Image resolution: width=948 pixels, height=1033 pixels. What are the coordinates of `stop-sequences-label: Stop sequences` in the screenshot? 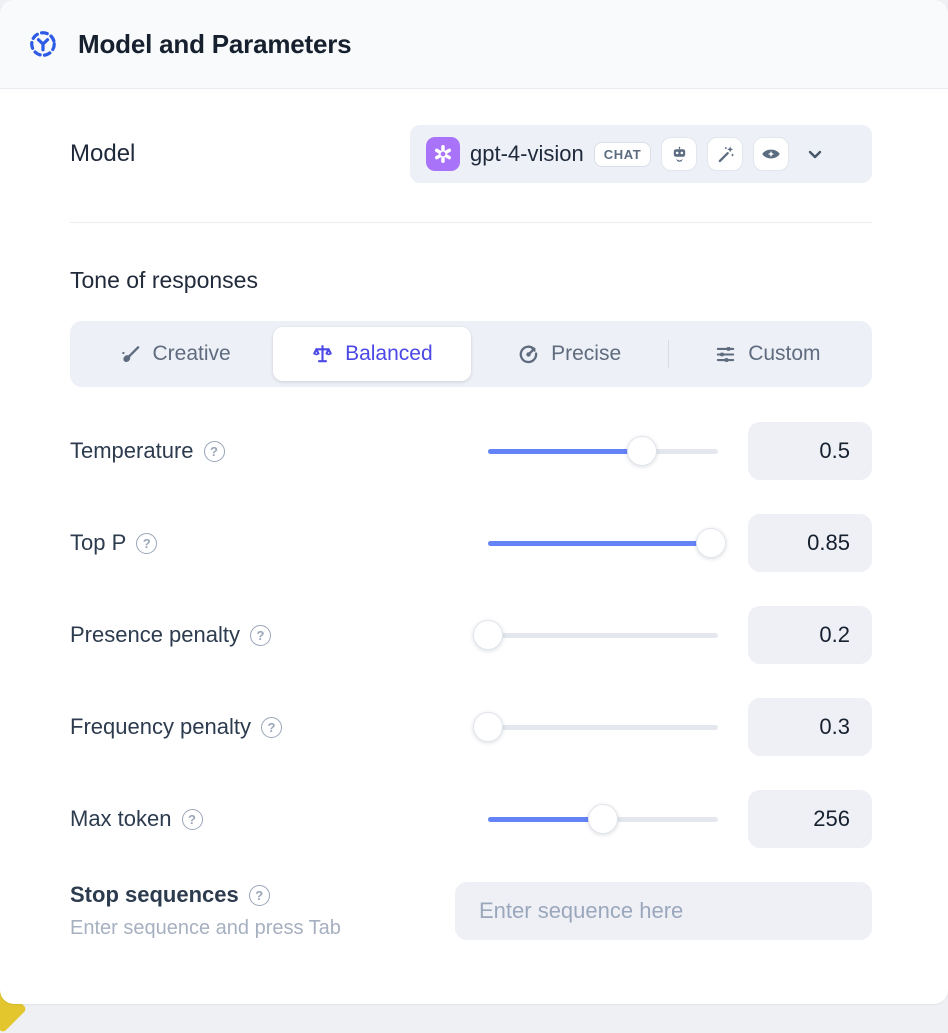 It's located at (154, 894).